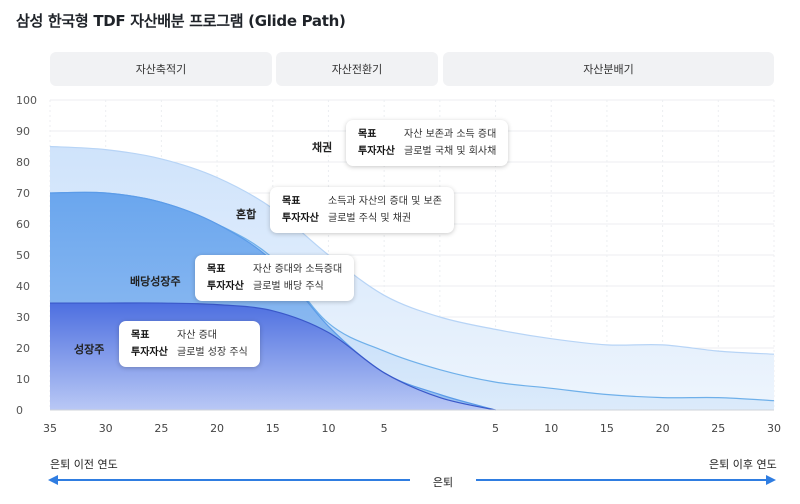 Image resolution: width=800 pixels, height=504 pixels. Describe the element at coordinates (23, 131) in the screenshot. I see `y-tick-label: 90` at that location.